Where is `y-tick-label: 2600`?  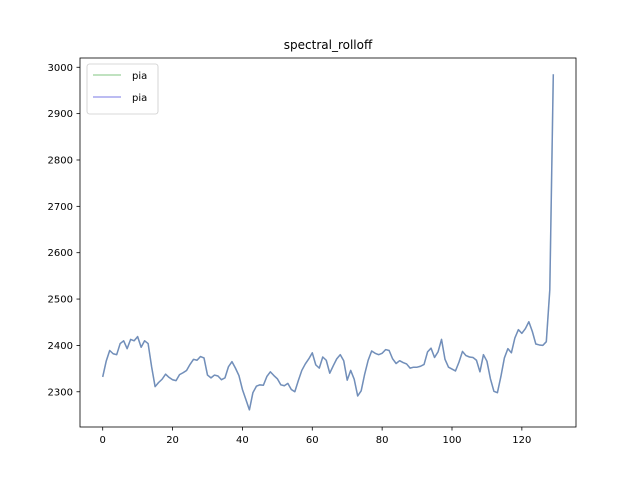
y-tick-label: 2600 is located at coordinates (60, 253).